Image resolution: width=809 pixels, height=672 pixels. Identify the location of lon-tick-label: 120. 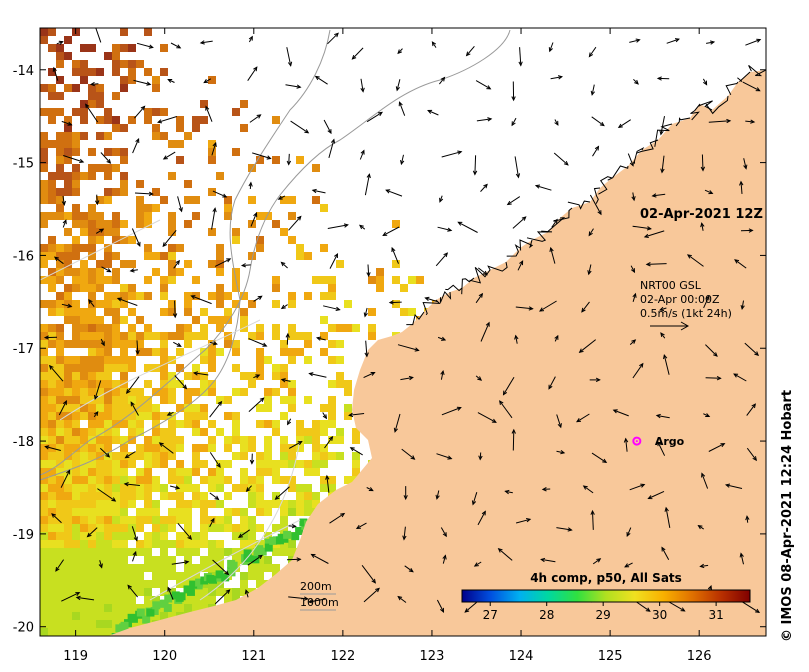
(164, 656).